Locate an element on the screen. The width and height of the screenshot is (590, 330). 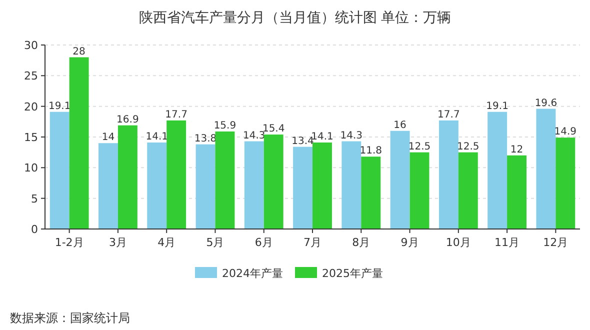
x-tick-label: 1-2月 is located at coordinates (69, 242).